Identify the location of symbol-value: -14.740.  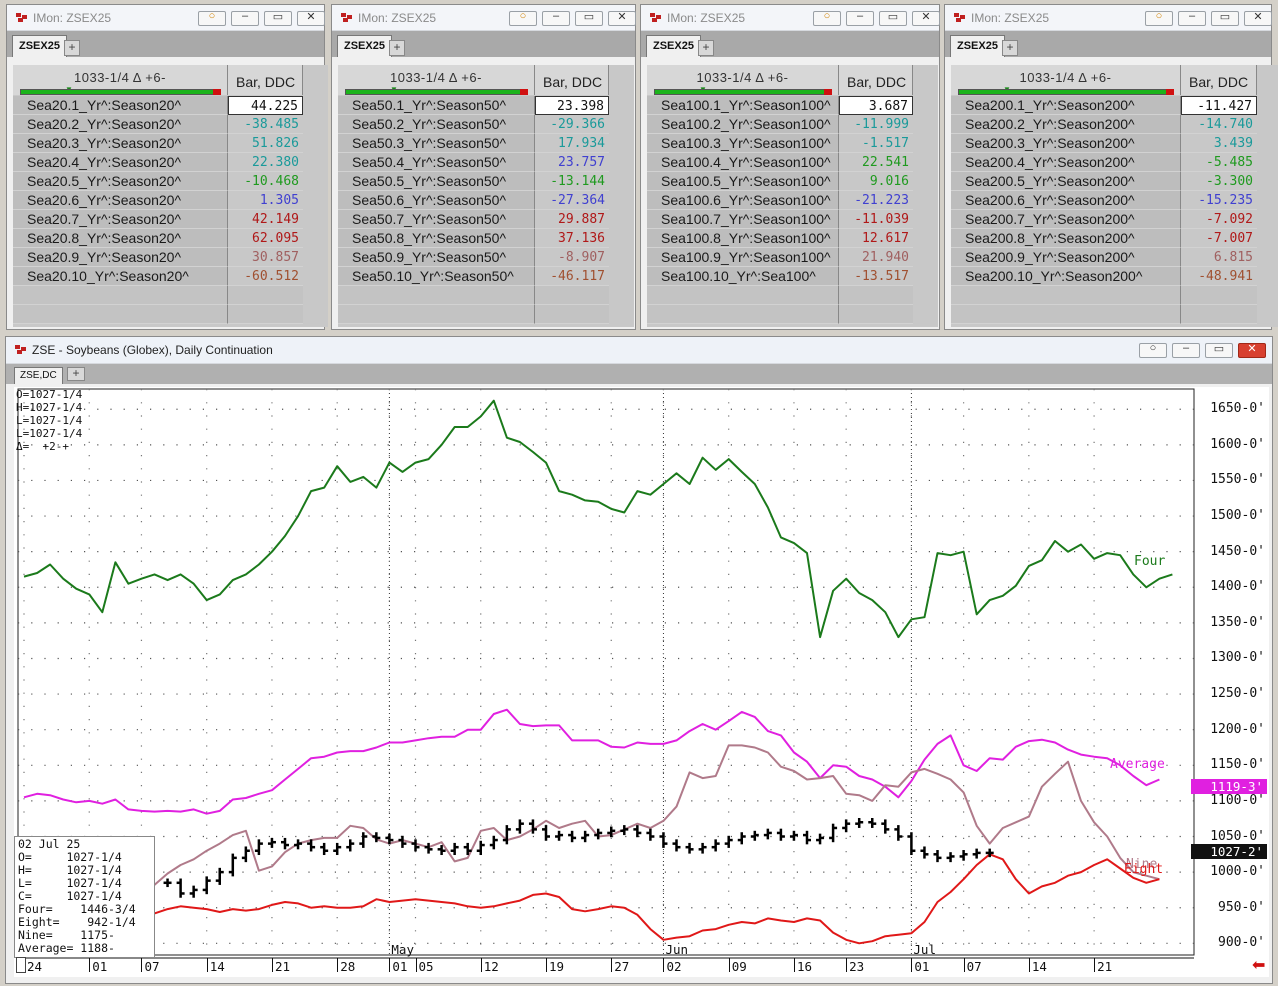
(1219, 124).